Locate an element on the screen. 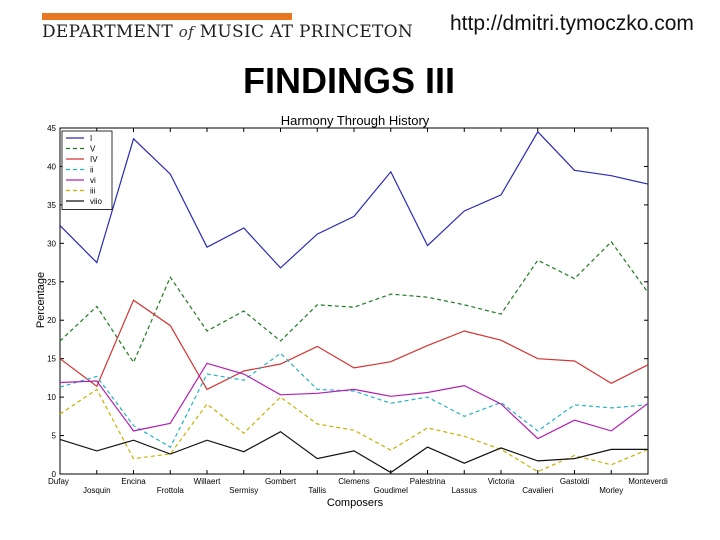 This screenshot has height=540, width=720. logo-text-left: DEPARTMENT is located at coordinates (108, 32).